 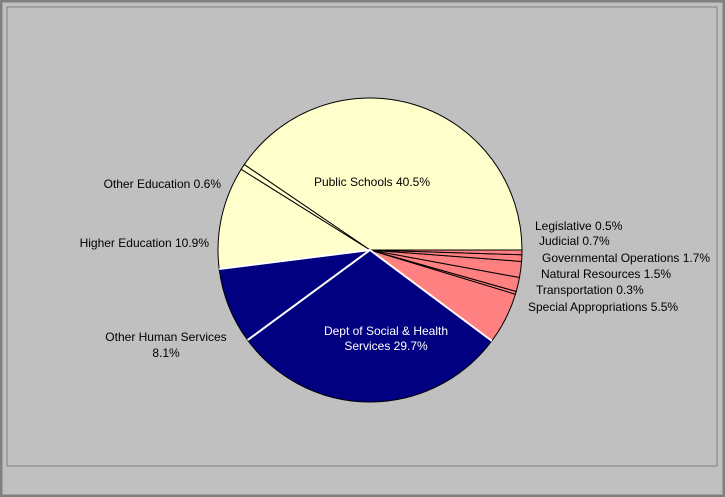 I want to click on pie-slice-legislative, so click(x=446, y=252).